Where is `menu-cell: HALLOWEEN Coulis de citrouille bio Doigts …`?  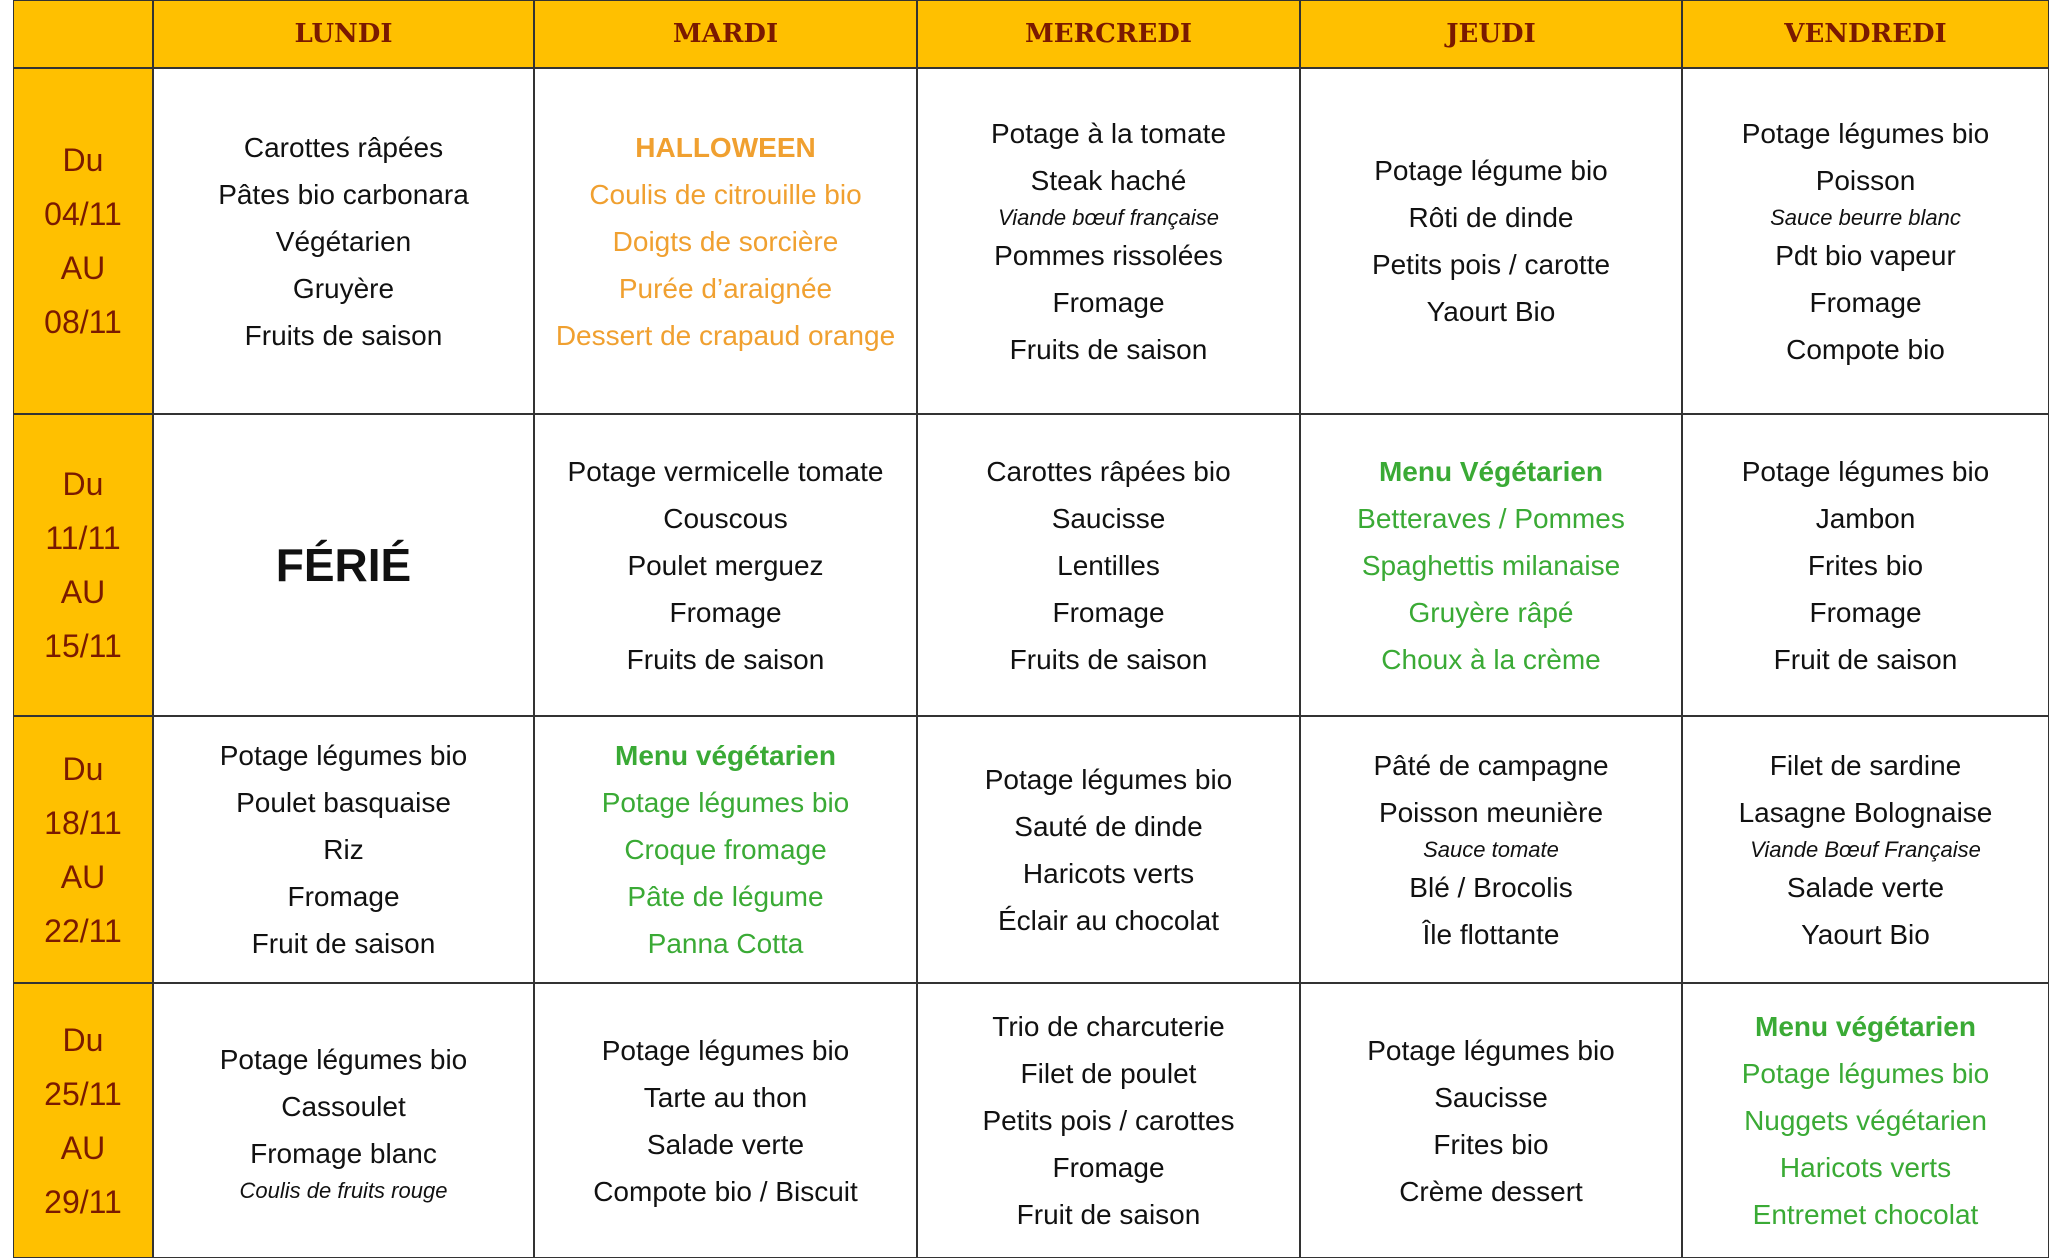 menu-cell: HALLOWEEN Coulis de citrouille bio Doigts … is located at coordinates (725, 241).